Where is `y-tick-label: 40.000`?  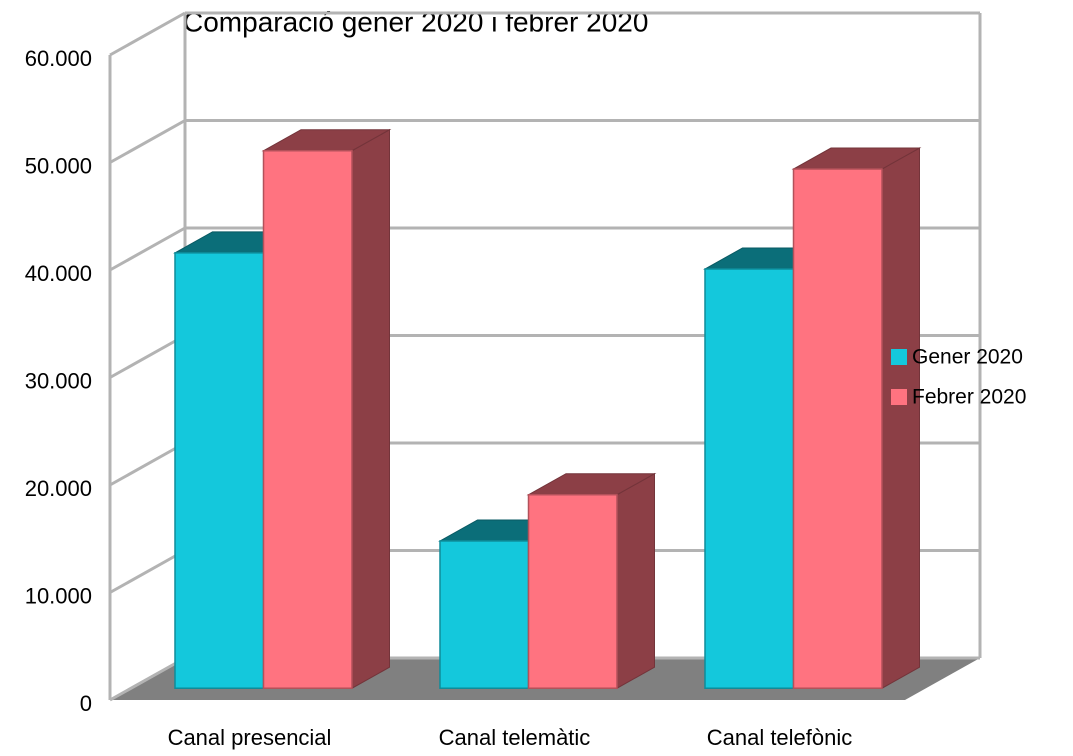
y-tick-label: 40.000 is located at coordinates (58, 273).